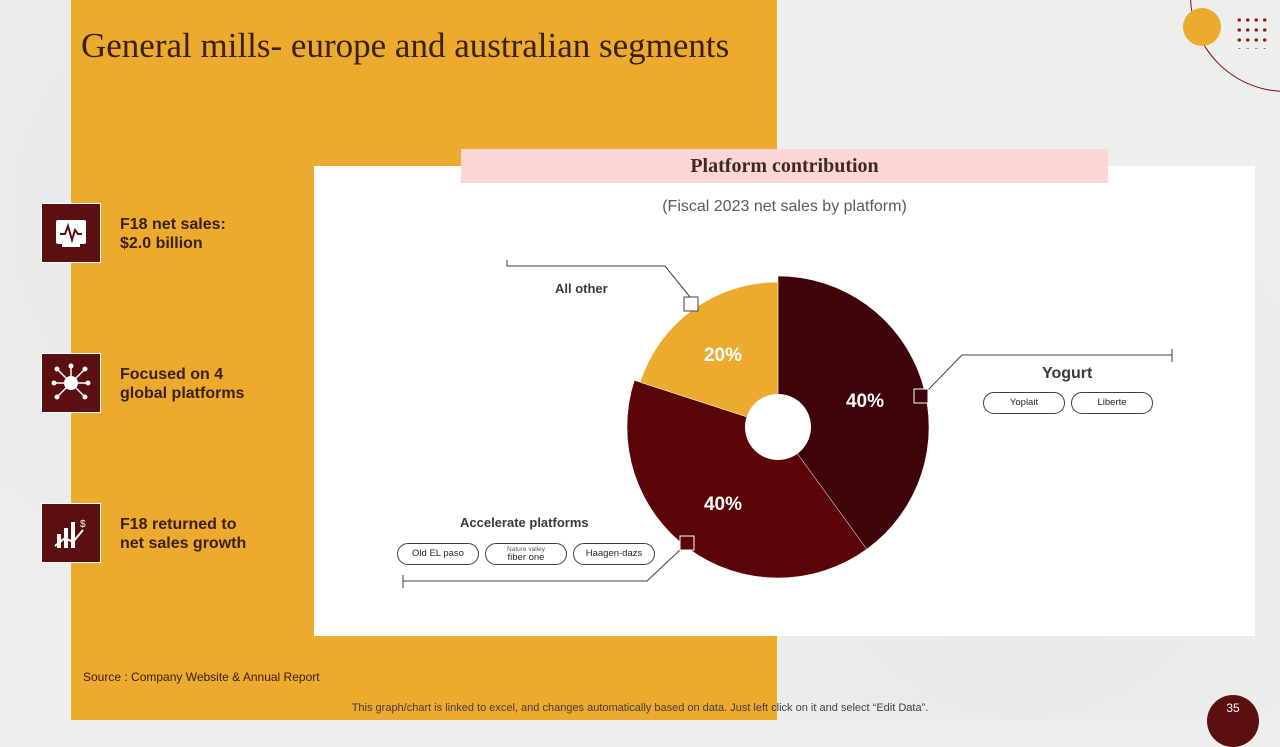  Describe the element at coordinates (784, 206) in the screenshot. I see `chart-subtitle: (Fiscal 2023 net sales by platform)` at that location.